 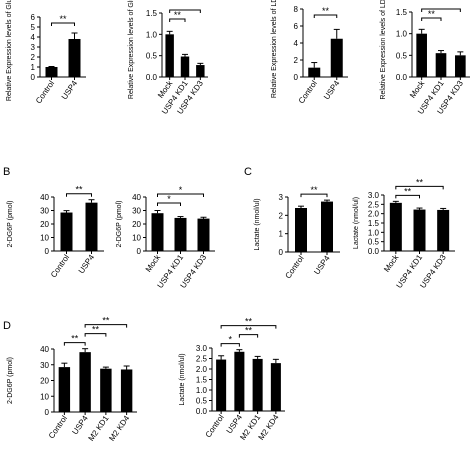 What do you see at coordinates (119, 428) in the screenshot?
I see `x-tick-label: M2 KD4` at bounding box center [119, 428].